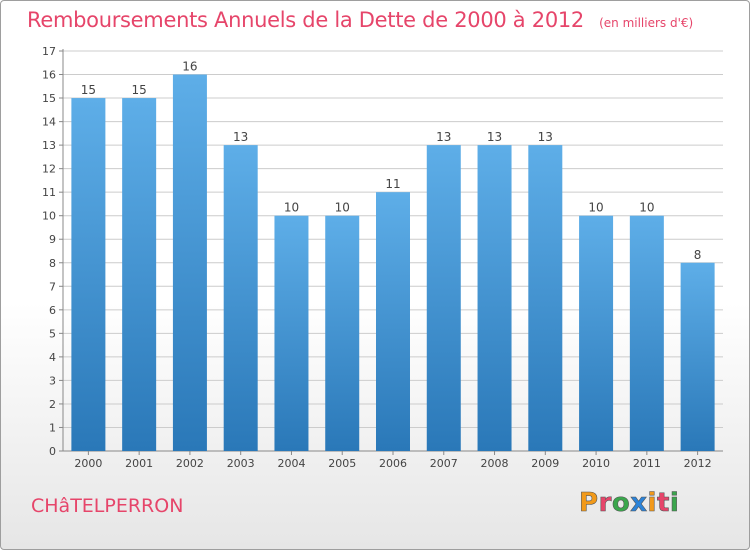 This screenshot has height=550, width=750. What do you see at coordinates (596, 463) in the screenshot?
I see `x-tick-label: 2010` at bounding box center [596, 463].